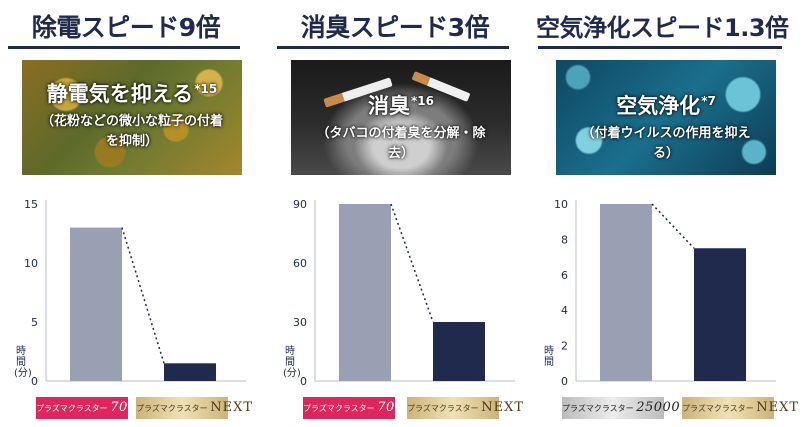 Image resolution: width=802 pixels, height=427 pixels. Describe the element at coordinates (549, 357) in the screenshot. I see `y-axis-label: 時間` at that location.